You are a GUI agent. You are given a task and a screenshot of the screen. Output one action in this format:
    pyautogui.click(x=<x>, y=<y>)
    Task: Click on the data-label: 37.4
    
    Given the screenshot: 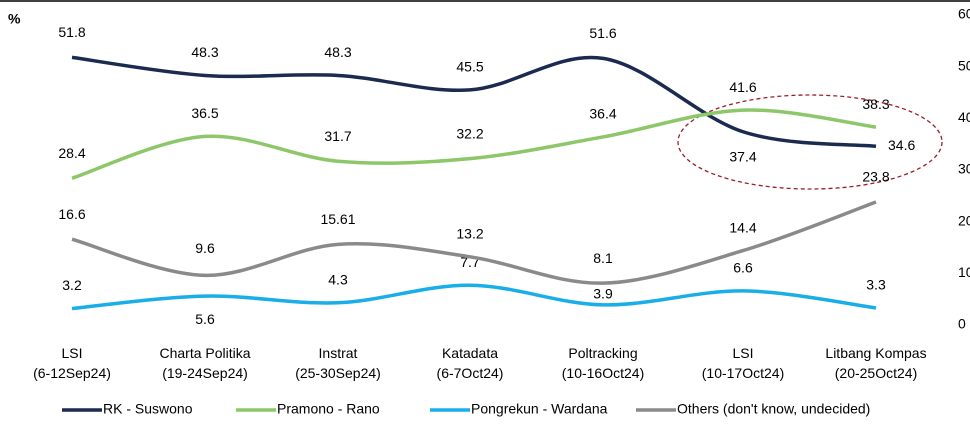 What is the action you would take?
    pyautogui.click(x=742, y=156)
    